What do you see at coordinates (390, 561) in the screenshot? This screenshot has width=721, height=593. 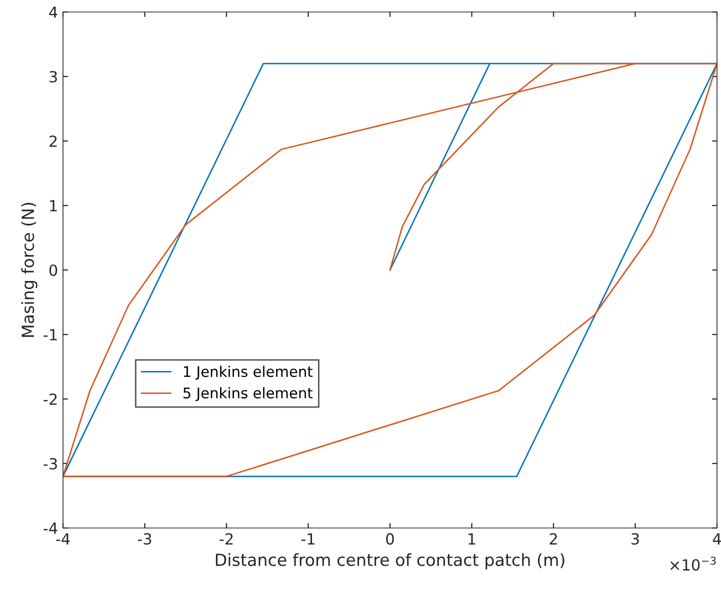 I see `x-axis-title: Distance from centre of contact patch (m)` at bounding box center [390, 561].